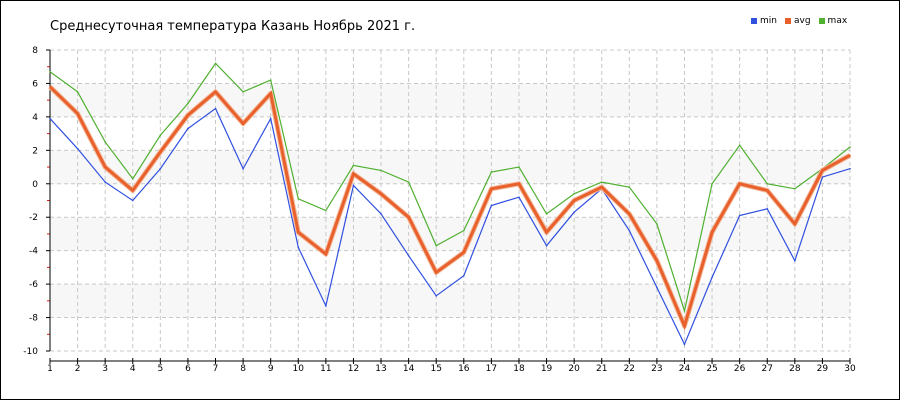 Image resolution: width=900 pixels, height=400 pixels. I want to click on legend-item-avg: avg, so click(797, 21).